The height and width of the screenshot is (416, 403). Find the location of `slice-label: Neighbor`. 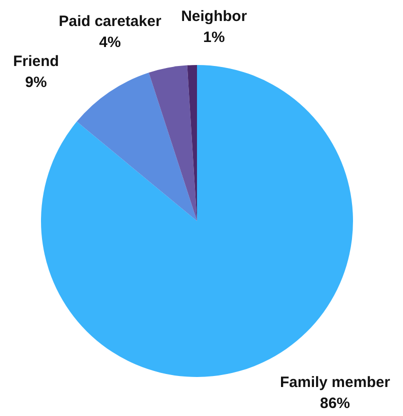

slice-label: Neighbor is located at coordinates (214, 17).